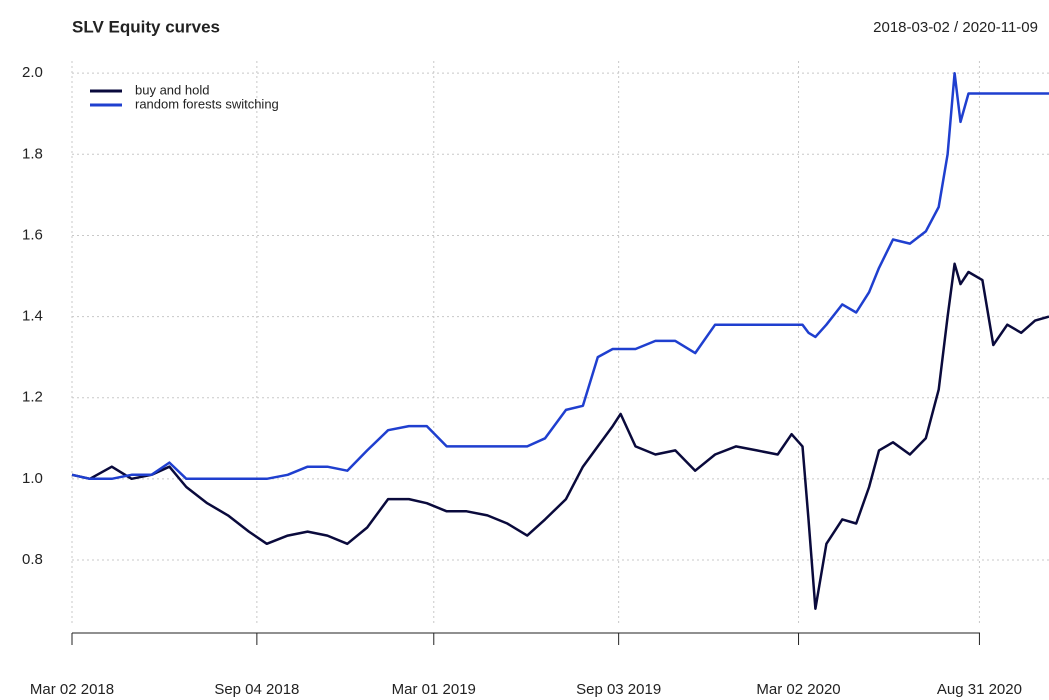  What do you see at coordinates (32, 478) in the screenshot?
I see `y-tick-label: 1.0` at bounding box center [32, 478].